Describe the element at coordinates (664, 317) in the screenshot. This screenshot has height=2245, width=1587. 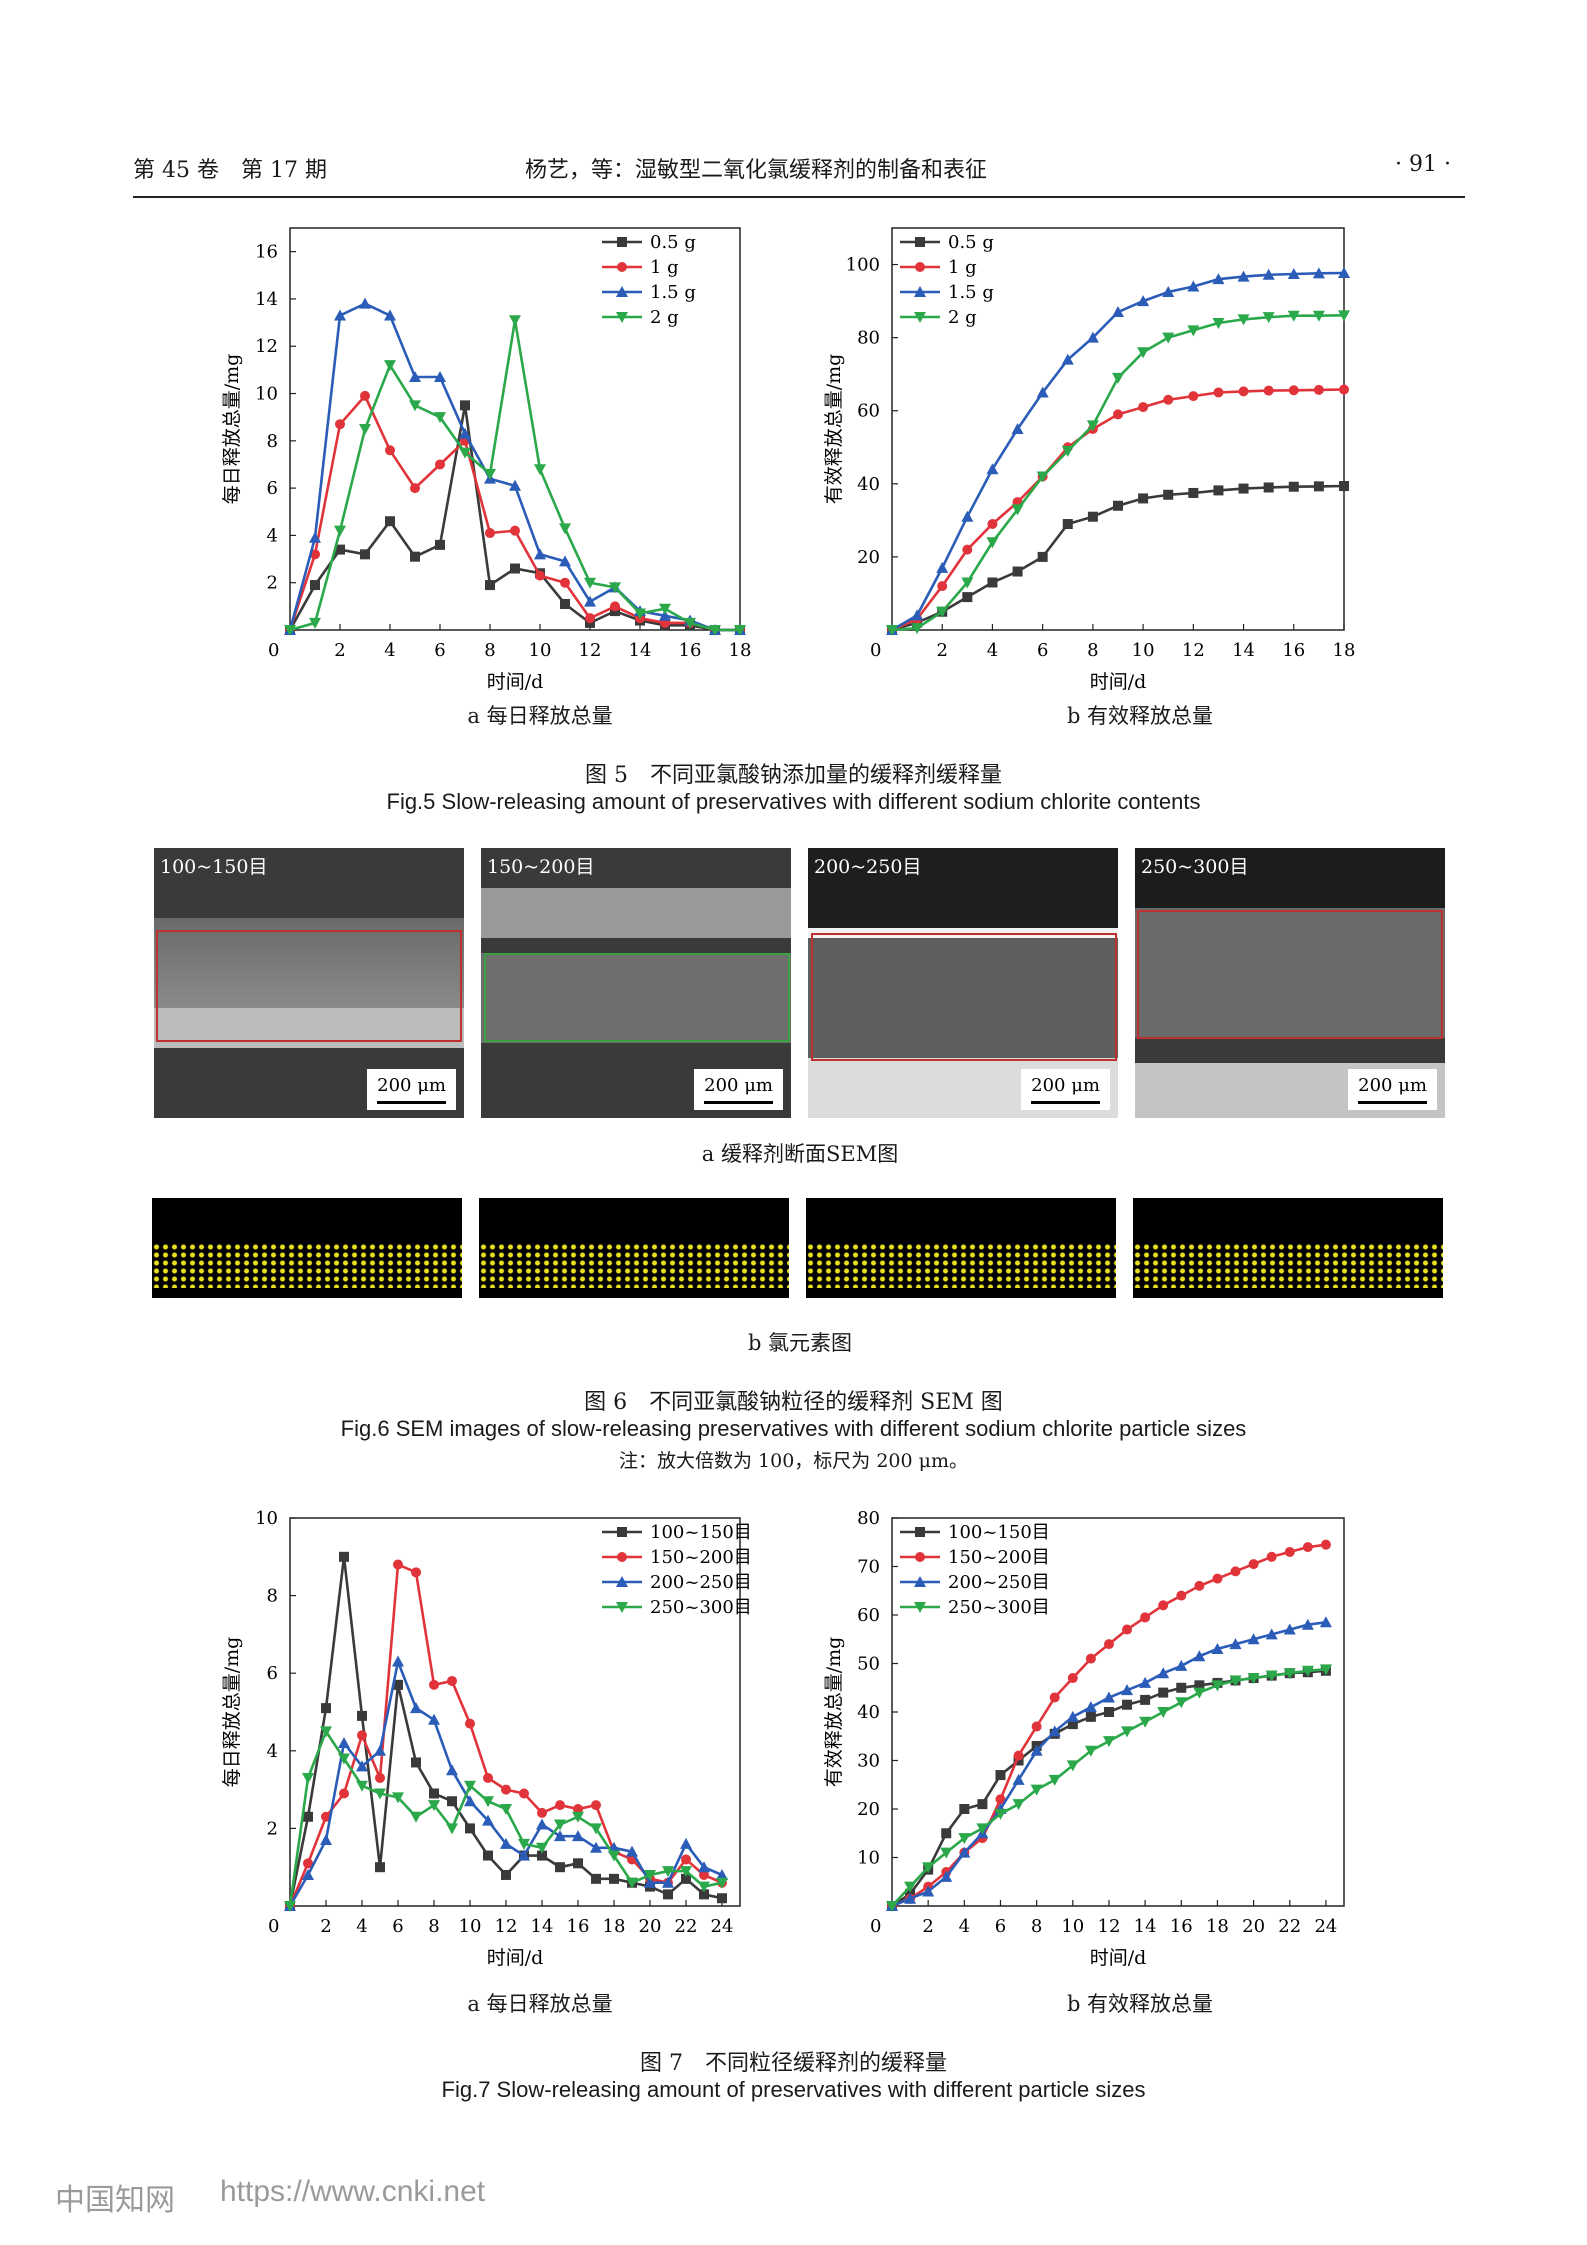
I see `legend-label: 2 g` at that location.